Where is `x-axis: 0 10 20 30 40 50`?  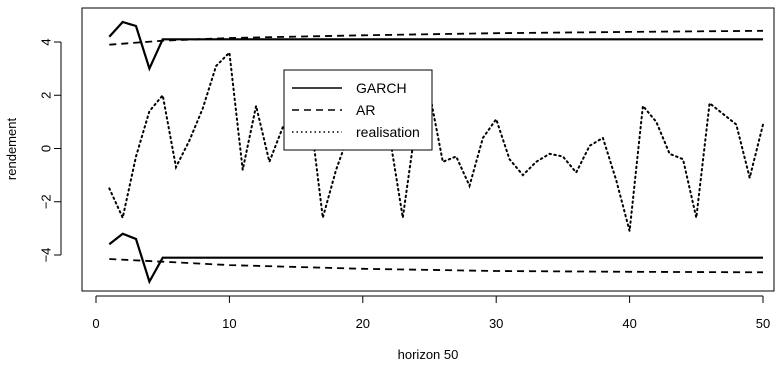 x-axis: 0 10 20 30 40 50 is located at coordinates (431, 313).